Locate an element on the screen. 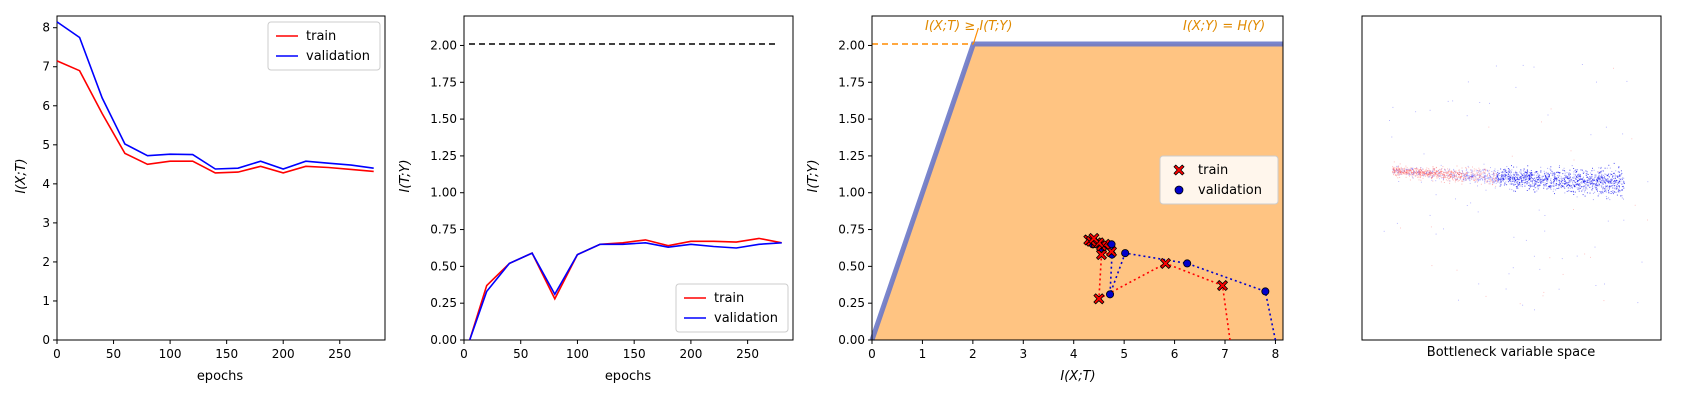 This screenshot has height=400, width=1700. panel1-xtick-label: 150 is located at coordinates (226, 354).